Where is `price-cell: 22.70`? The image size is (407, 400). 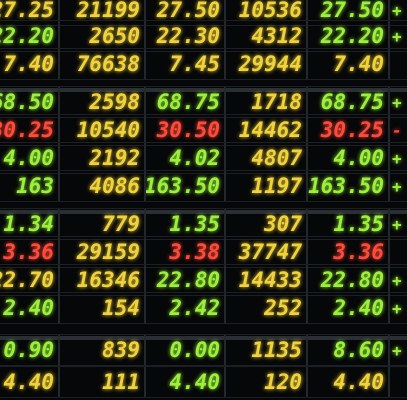 price-cell: 22.70 is located at coordinates (30, 280).